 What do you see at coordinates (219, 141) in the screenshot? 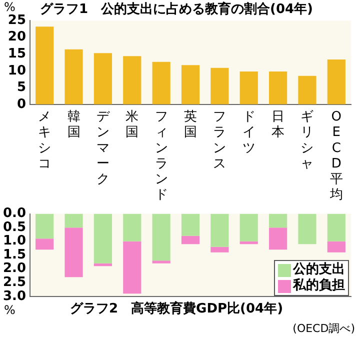
I see `x-tick-label: フランス` at bounding box center [219, 141].